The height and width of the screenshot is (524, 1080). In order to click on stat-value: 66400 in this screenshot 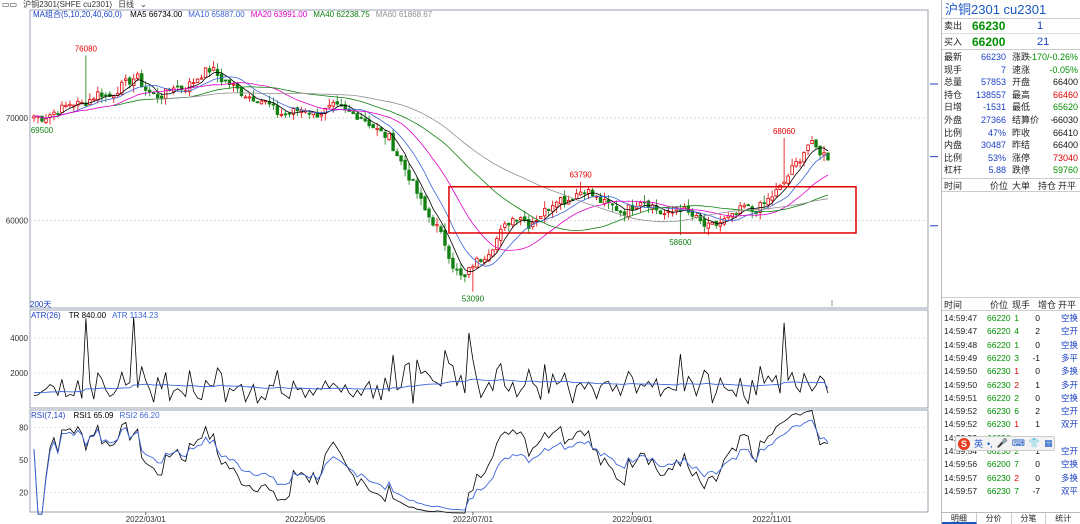, I will do `click(1065, 145)`.